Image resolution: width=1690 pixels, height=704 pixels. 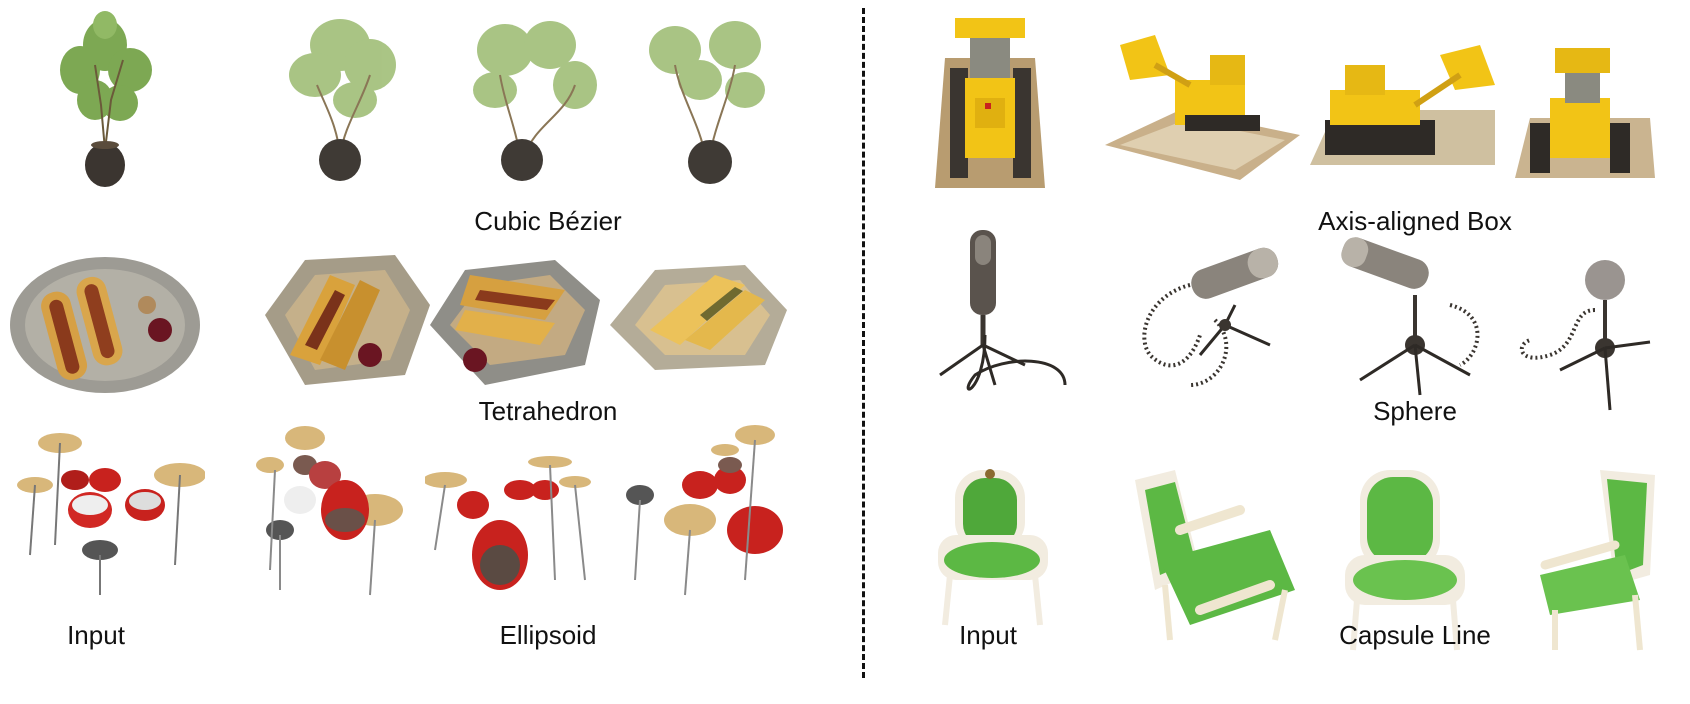 What do you see at coordinates (105, 320) in the screenshot?
I see `hotdog-input-image` at bounding box center [105, 320].